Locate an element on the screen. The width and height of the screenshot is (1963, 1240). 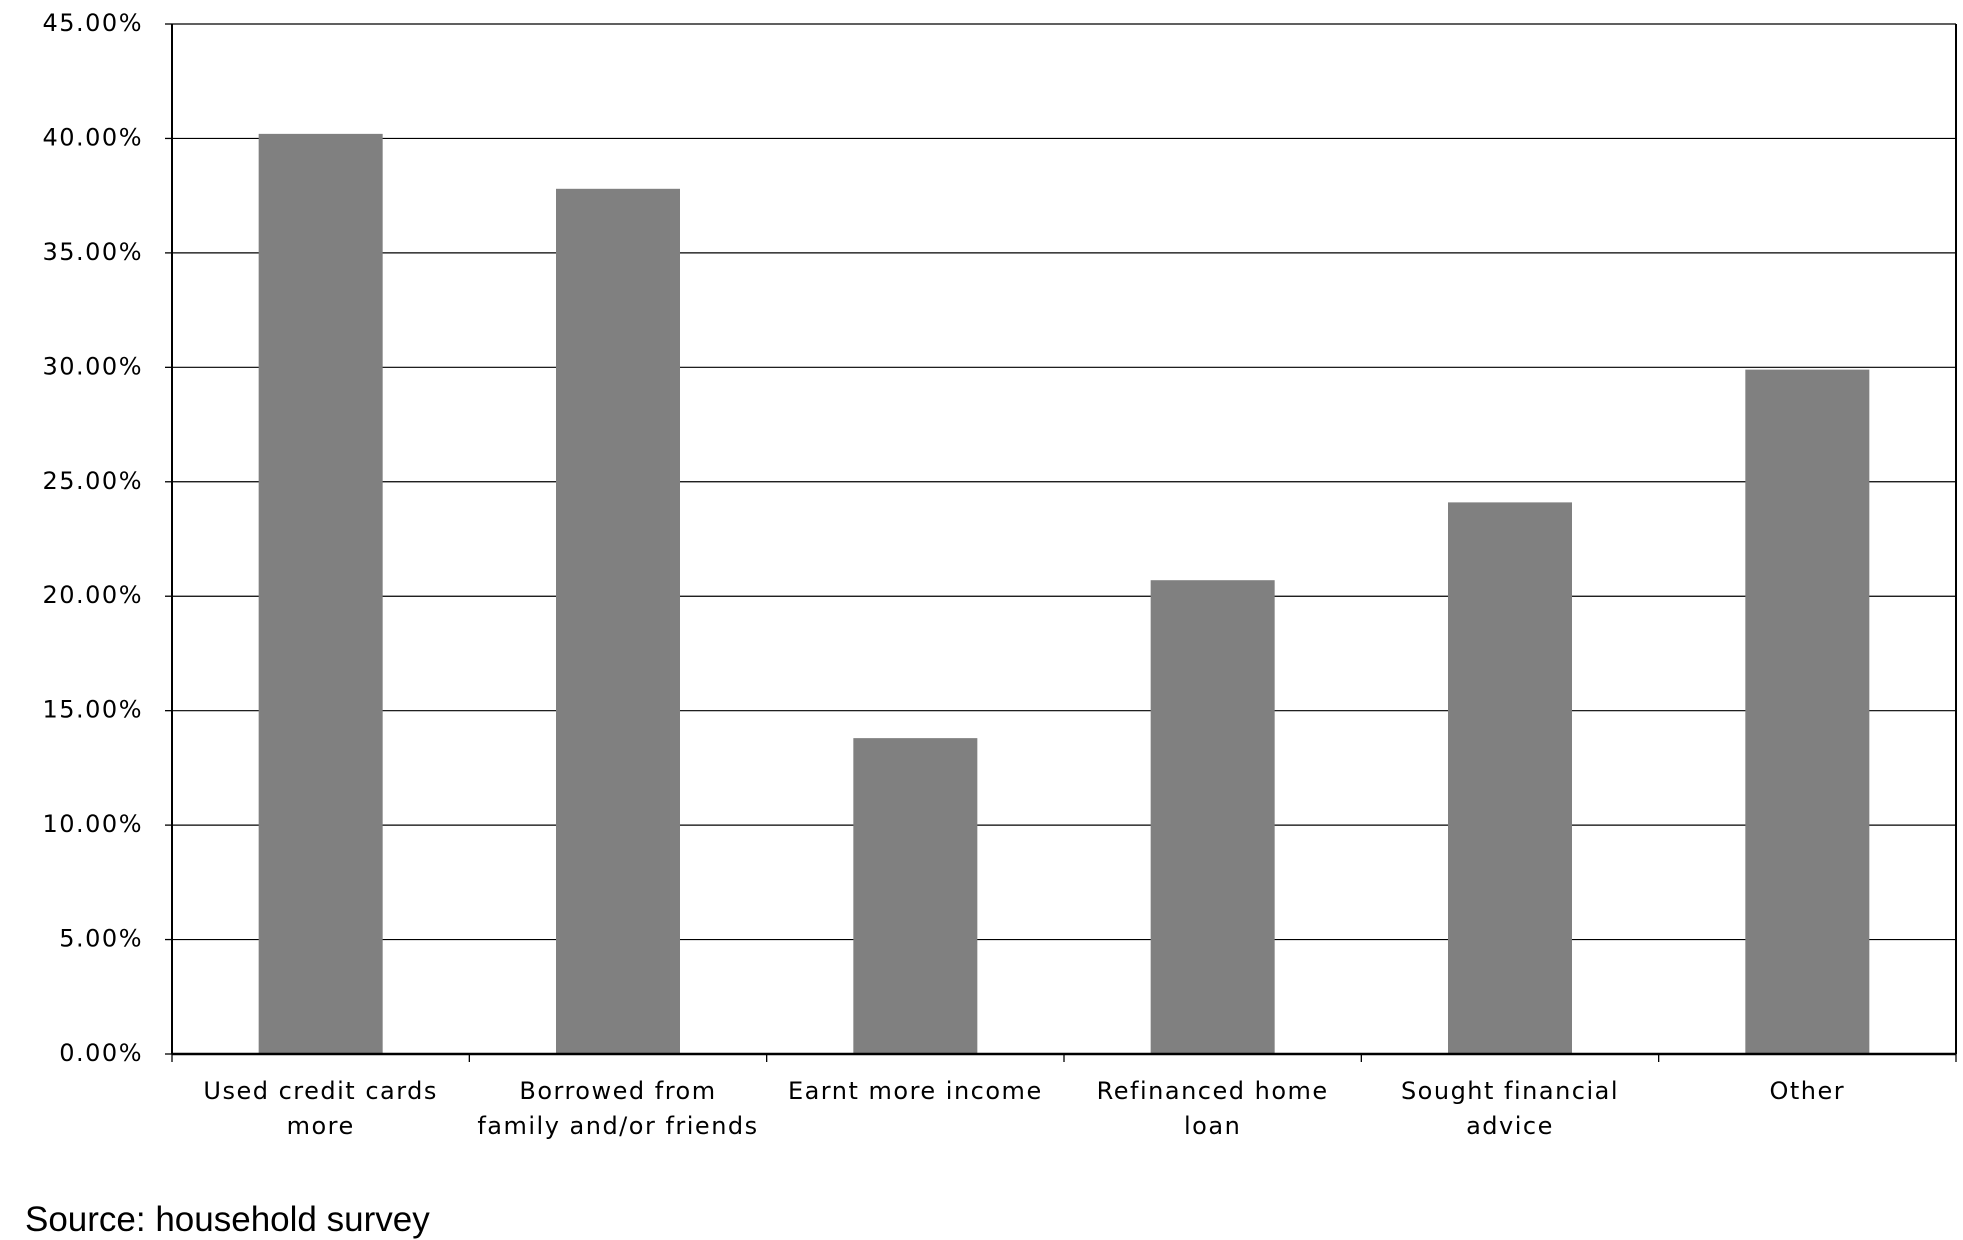
y-tick-label: 10.00% is located at coordinates (92, 824).